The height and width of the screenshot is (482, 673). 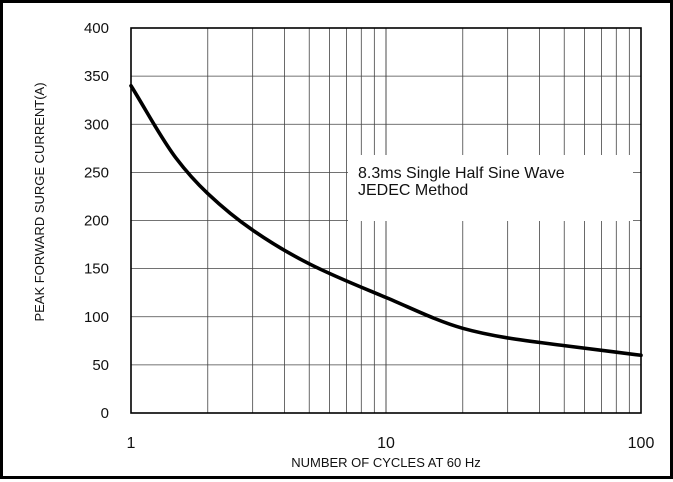 What do you see at coordinates (131, 443) in the screenshot?
I see `x-tick-label: 1` at bounding box center [131, 443].